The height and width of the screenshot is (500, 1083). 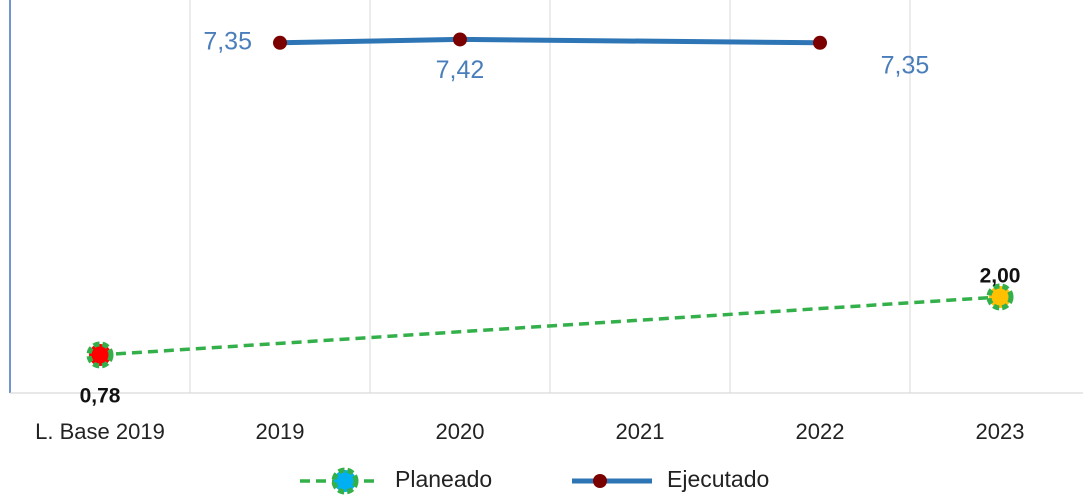 I want to click on x-tick-label: L. Base 2019, so click(x=100, y=431).